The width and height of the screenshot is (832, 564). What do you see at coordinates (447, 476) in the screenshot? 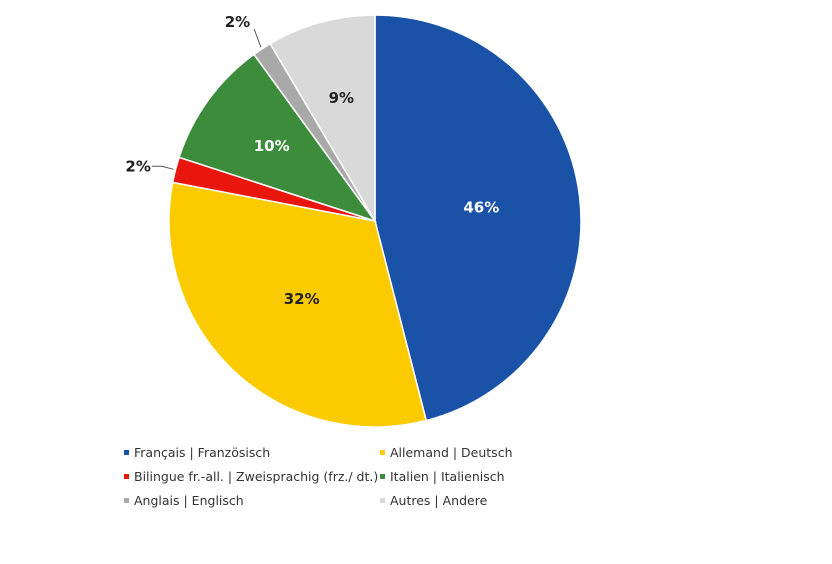
I see `legend-label-3: Italien | Italienisch` at bounding box center [447, 476].